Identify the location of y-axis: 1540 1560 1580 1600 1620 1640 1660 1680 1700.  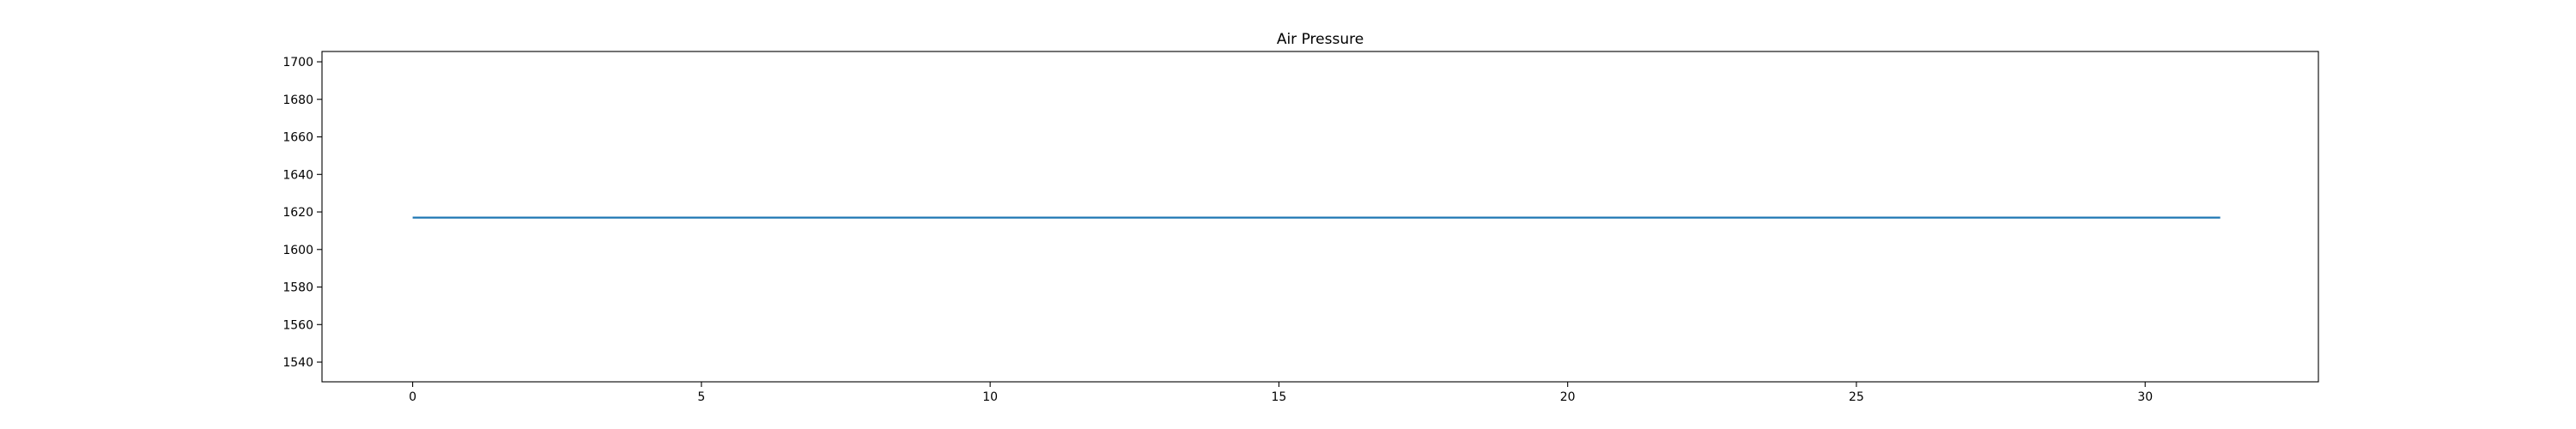
(302, 213).